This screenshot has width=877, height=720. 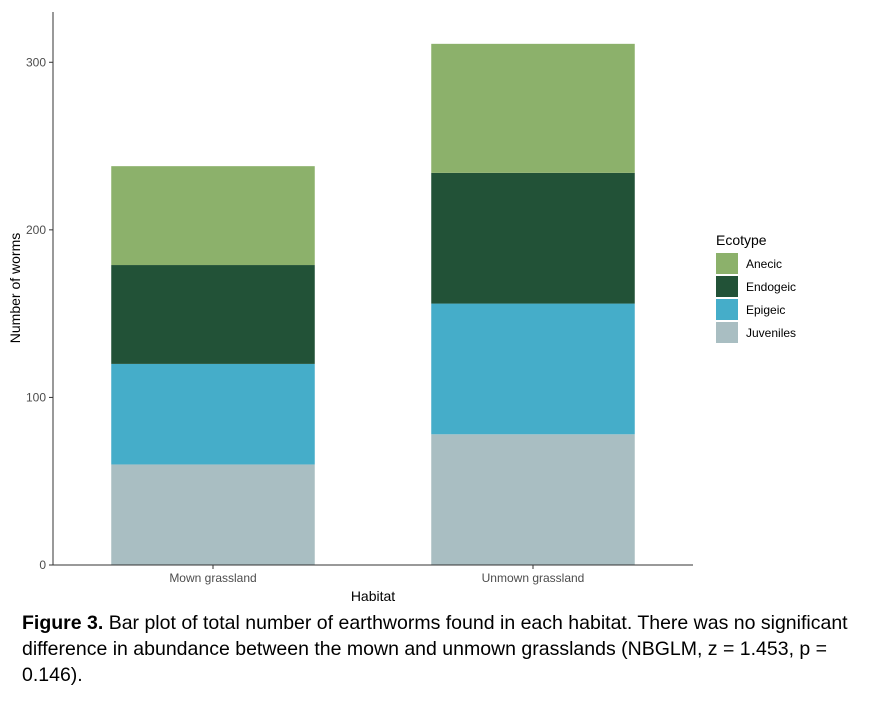 I want to click on legend-swatch-juveniles, so click(x=727, y=332).